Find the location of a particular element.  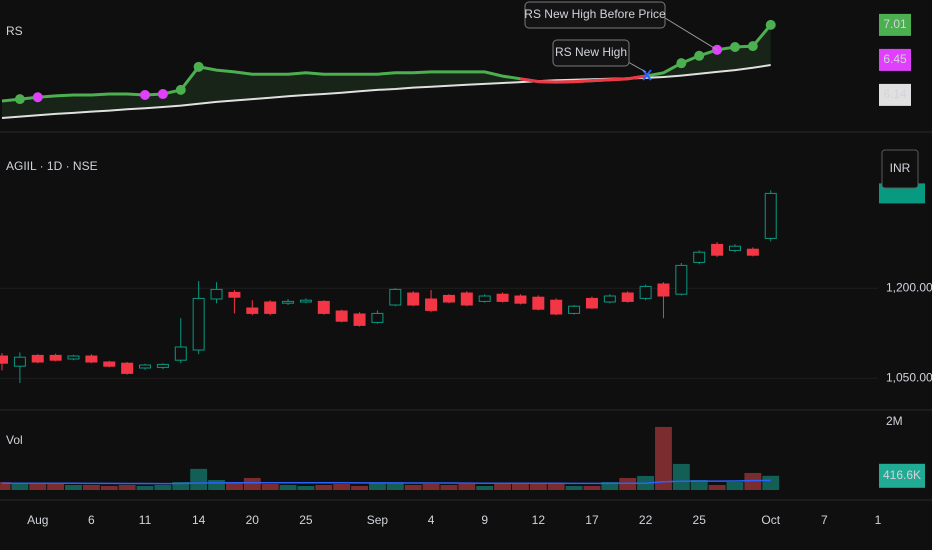

currency-label: INR is located at coordinates (900, 168).